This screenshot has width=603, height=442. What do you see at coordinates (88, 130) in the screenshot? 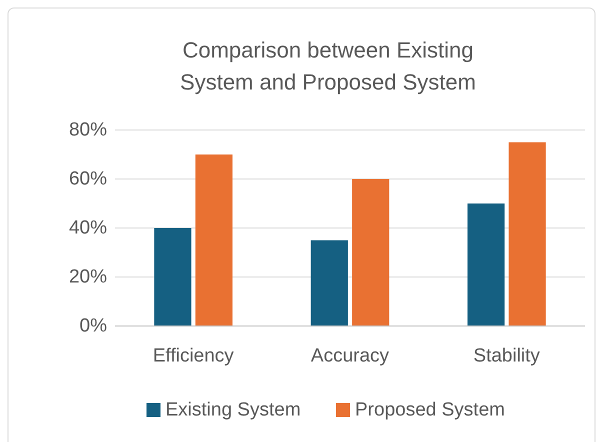
I see `y-tick-label: 80%` at bounding box center [88, 130].